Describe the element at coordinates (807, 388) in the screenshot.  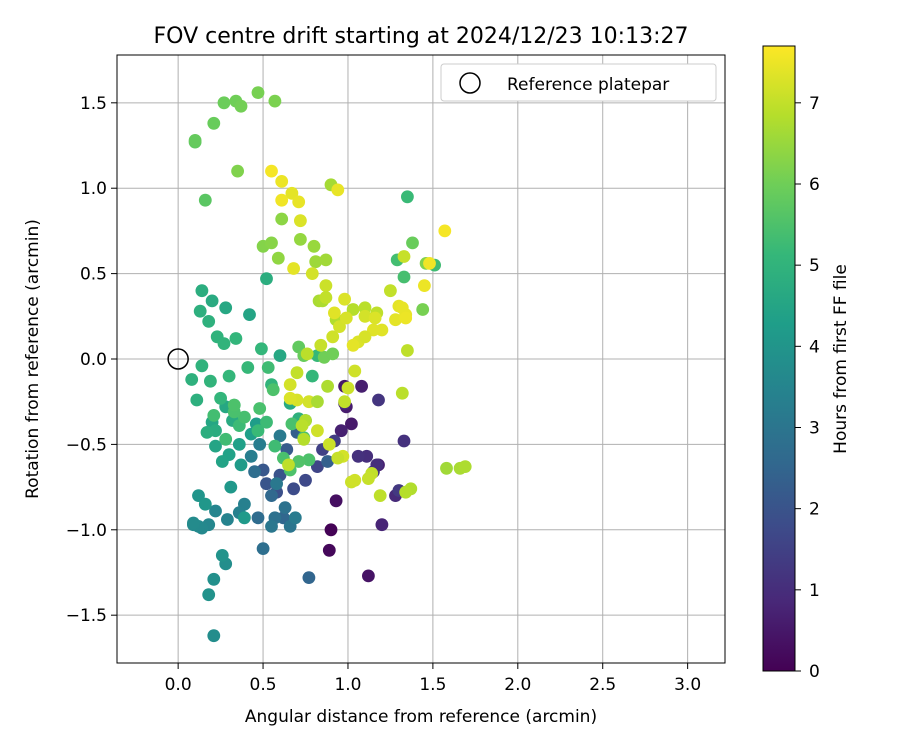
I see `colorbar-ticks: 0 1 2 3 4 5 6 7` at that location.